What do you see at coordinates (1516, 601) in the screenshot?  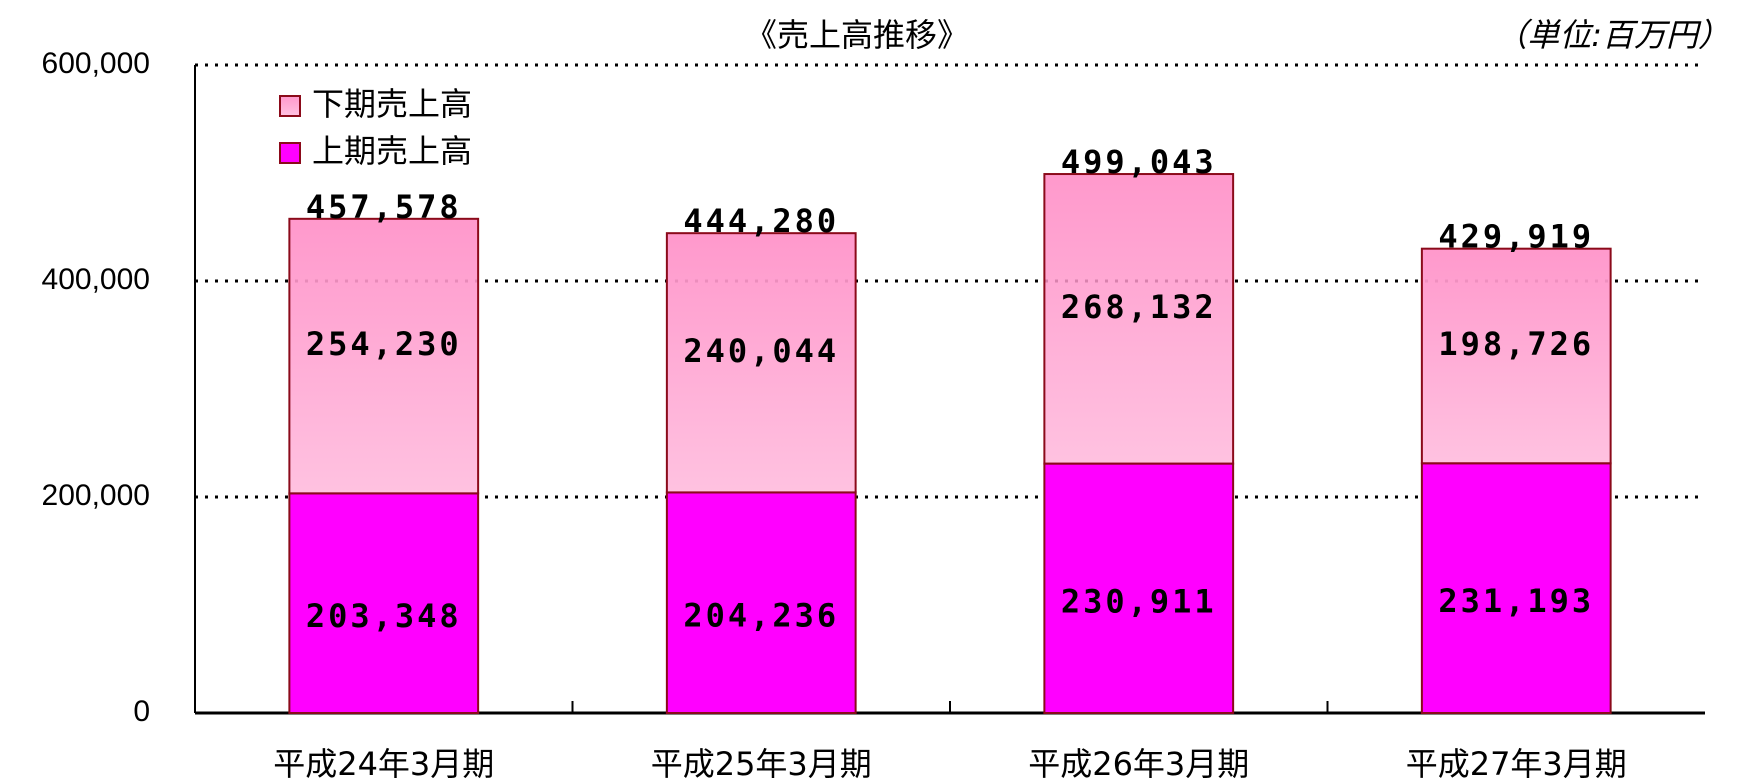 I see `value-label: 231,193` at bounding box center [1516, 601].